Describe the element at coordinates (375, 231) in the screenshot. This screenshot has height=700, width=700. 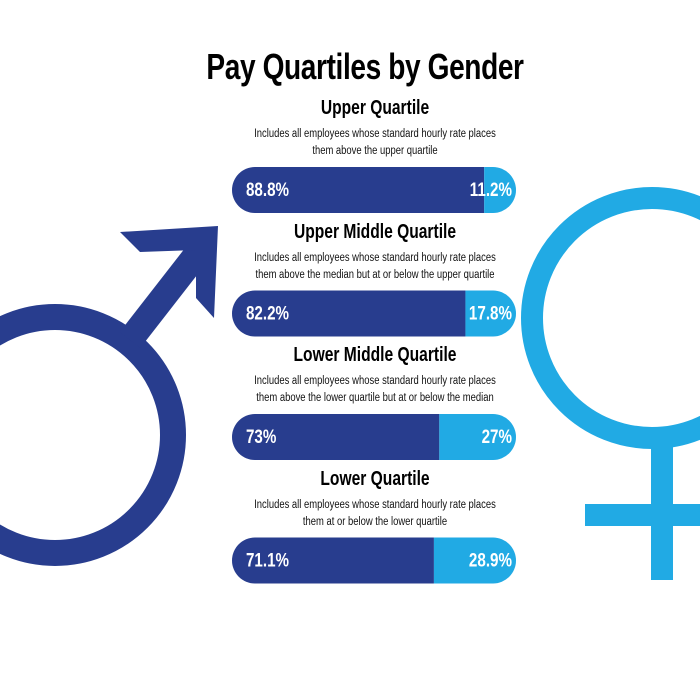
I see `quartile-title: Upper Middle Quartile` at that location.